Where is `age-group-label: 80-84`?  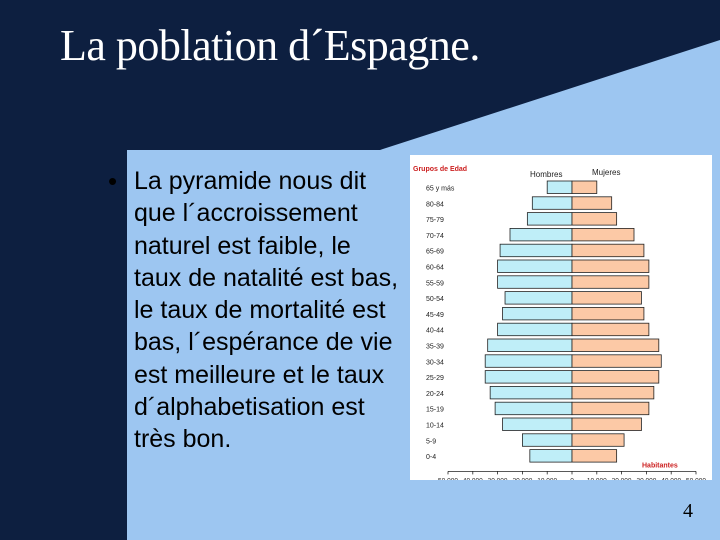 age-group-label: 80-84 is located at coordinates (435, 204).